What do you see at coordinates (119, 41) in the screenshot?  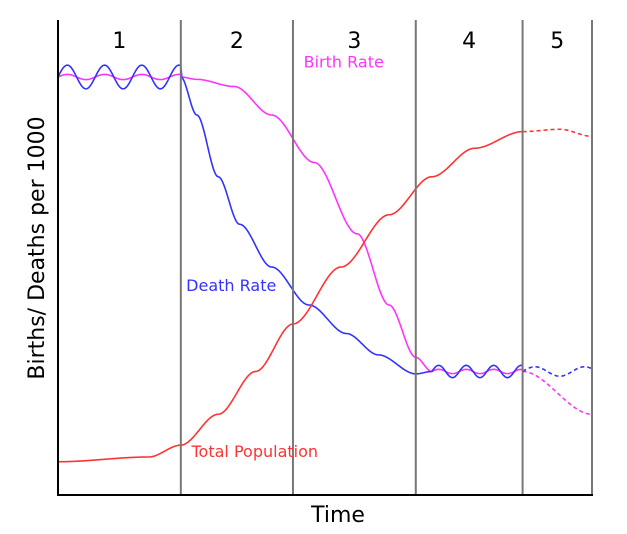 I see `stage-label-1: 1` at bounding box center [119, 41].